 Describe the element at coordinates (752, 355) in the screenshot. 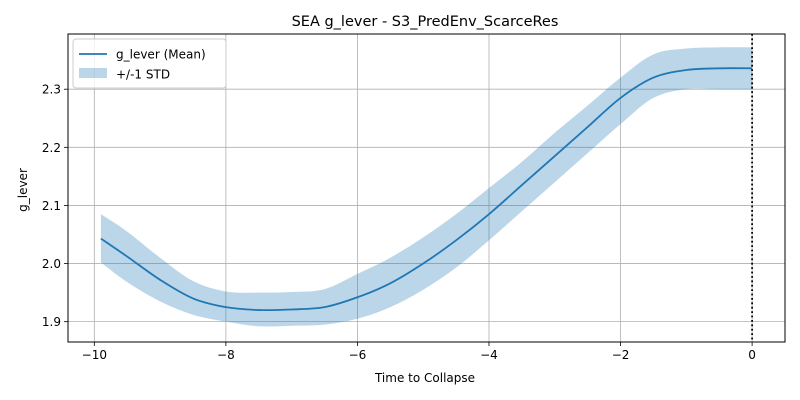

I see `x-tick-label: 0` at that location.